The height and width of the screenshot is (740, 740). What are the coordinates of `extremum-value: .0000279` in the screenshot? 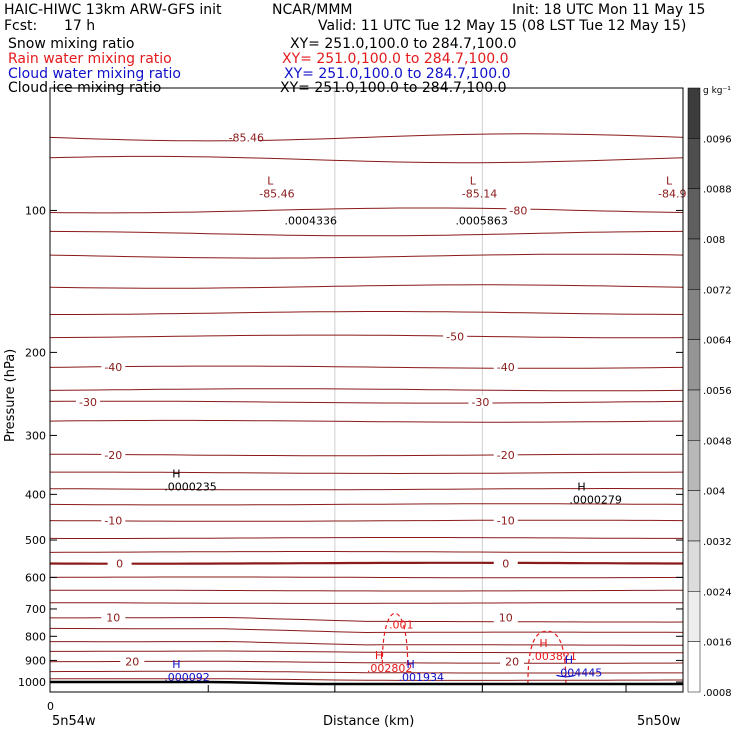 It's located at (595, 499).